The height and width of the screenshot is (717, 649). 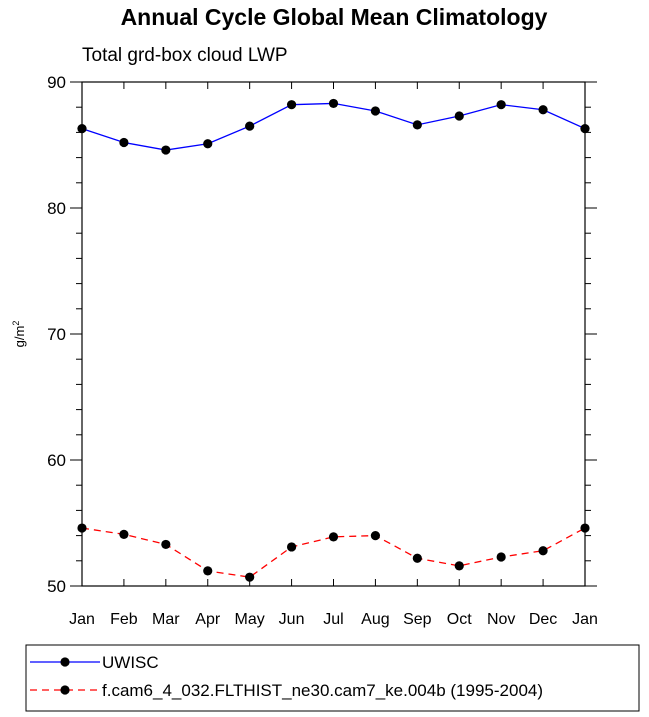 I want to click on legend-label: UWISC, so click(x=130, y=662).